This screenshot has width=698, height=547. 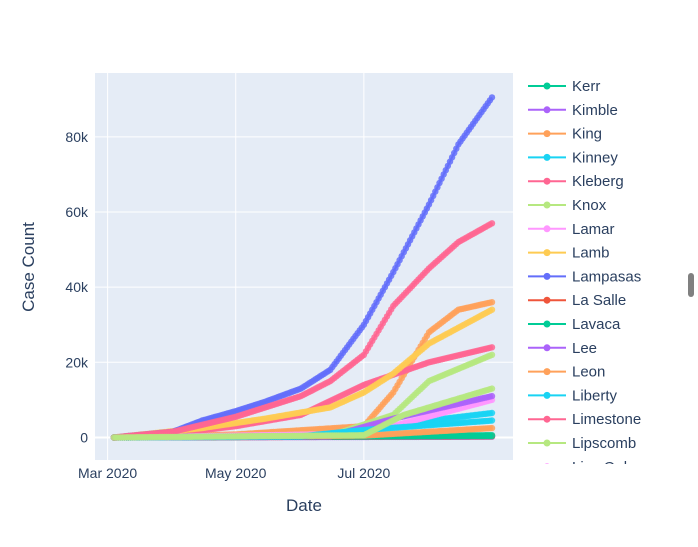 What do you see at coordinates (562, 348) in the screenshot?
I see `legend-item-lee: Lee` at bounding box center [562, 348].